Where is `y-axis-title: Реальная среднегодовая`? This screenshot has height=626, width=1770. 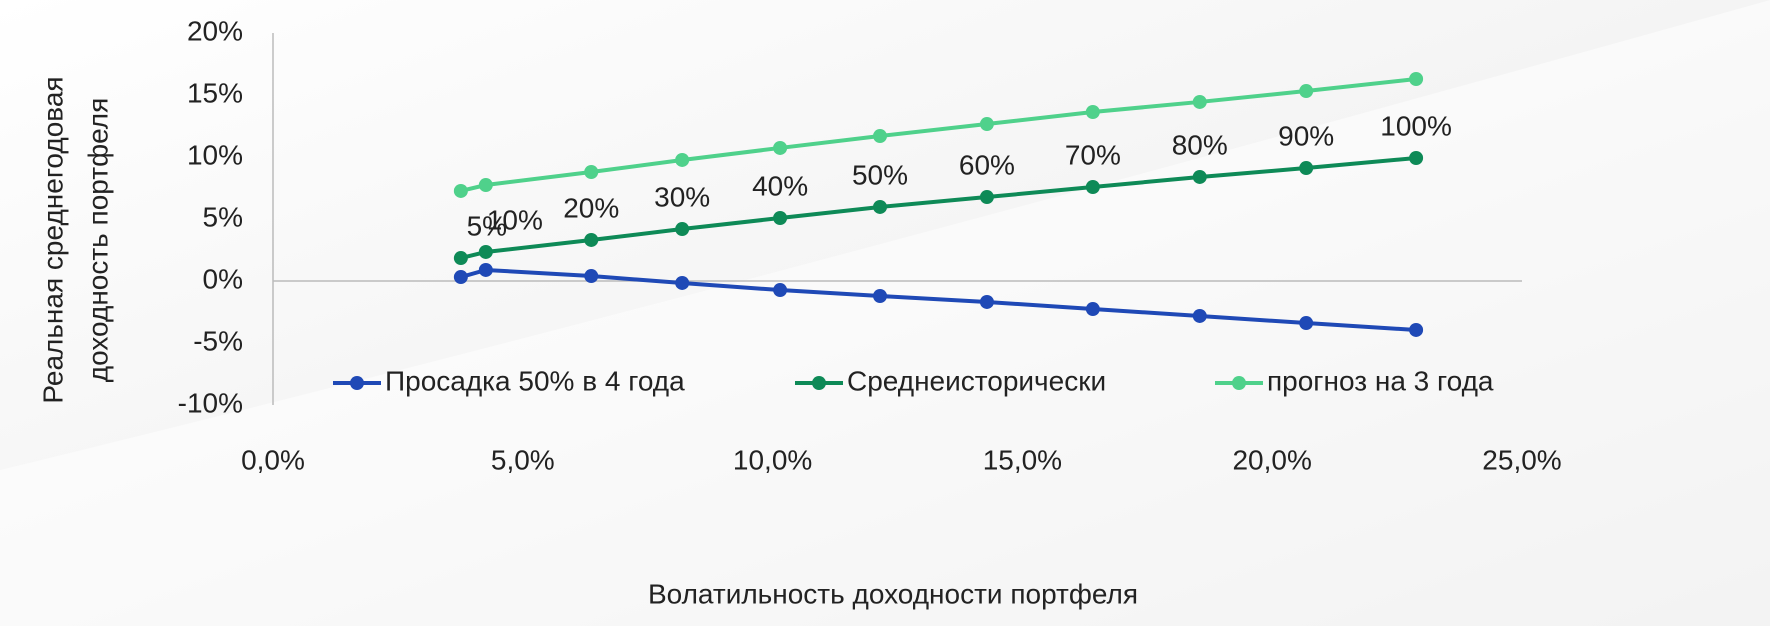
y-axis-title: Реальная среднегодовая is located at coordinates (52, 239).